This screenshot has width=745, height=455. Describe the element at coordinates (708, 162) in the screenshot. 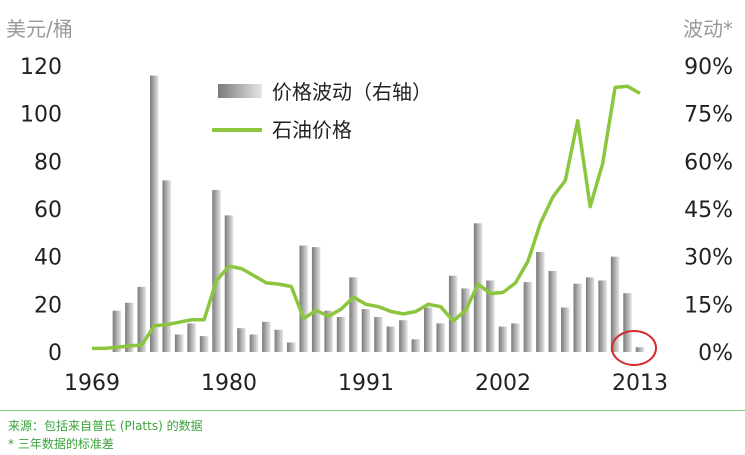

I see `right-tick-label: 60%` at that location.